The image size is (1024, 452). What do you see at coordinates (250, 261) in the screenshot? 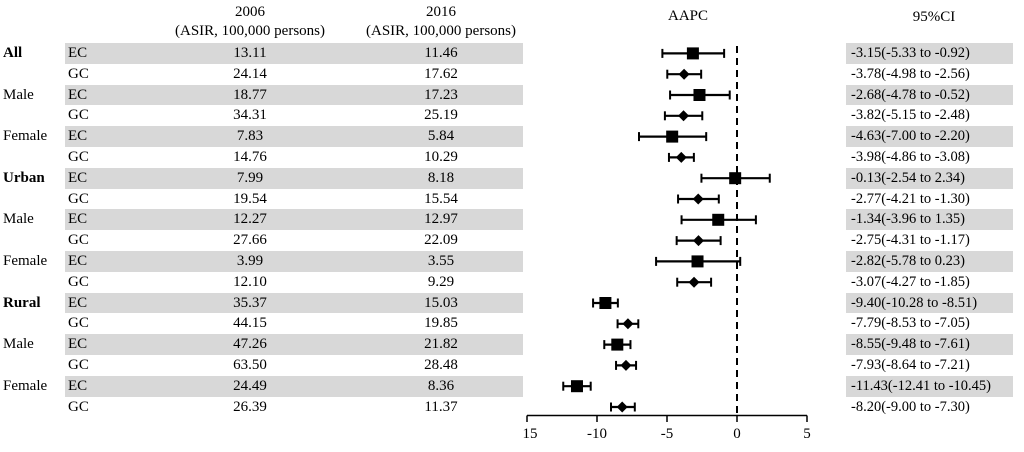
I see `value-2006: 3.99` at bounding box center [250, 261].